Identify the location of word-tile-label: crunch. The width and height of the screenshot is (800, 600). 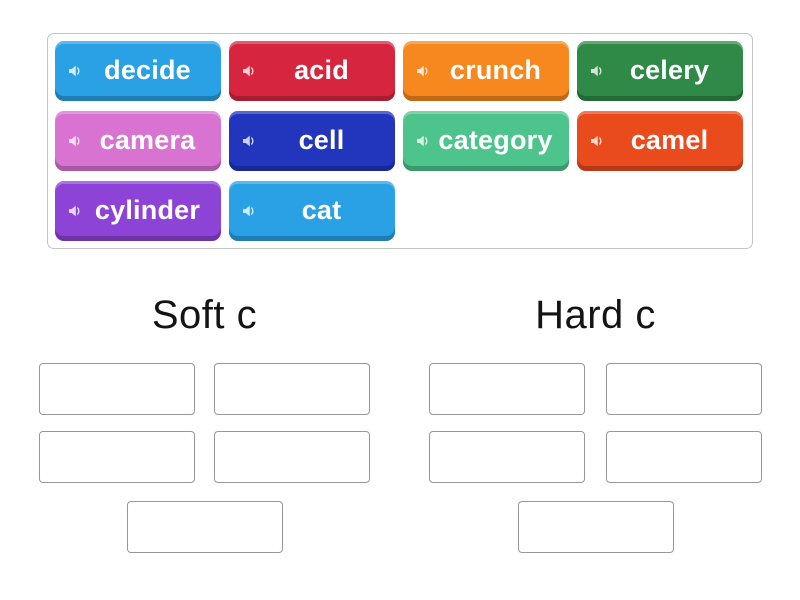
(495, 69).